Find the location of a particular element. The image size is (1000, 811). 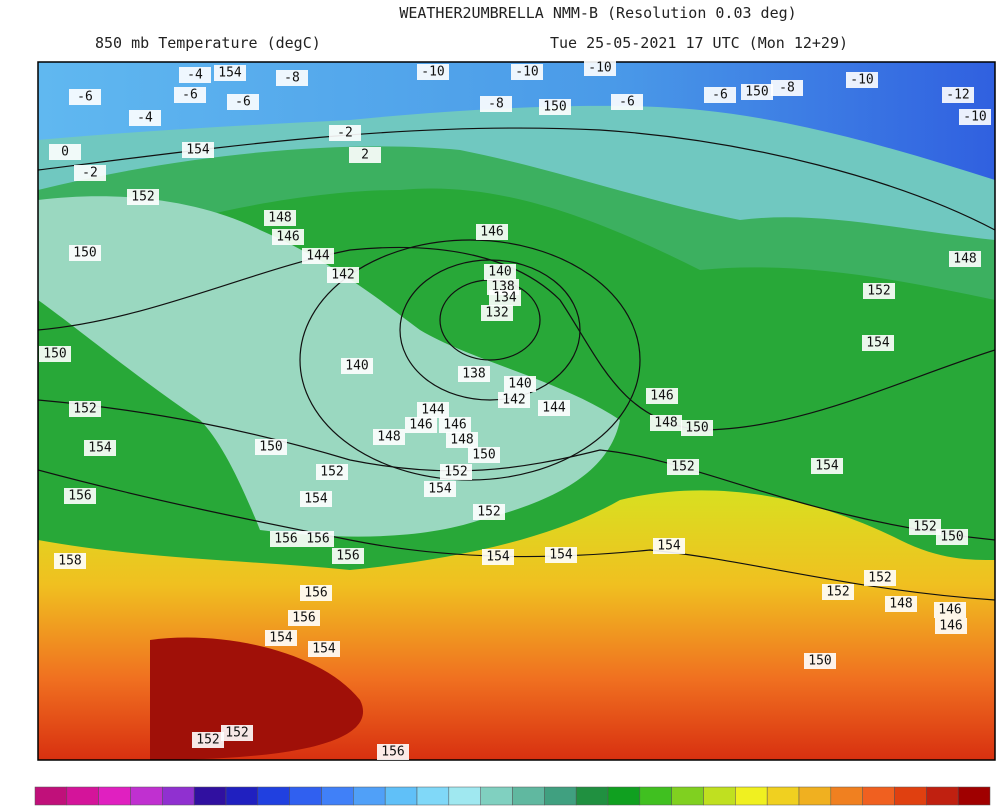

contour-label: 0 is located at coordinates (65, 152).